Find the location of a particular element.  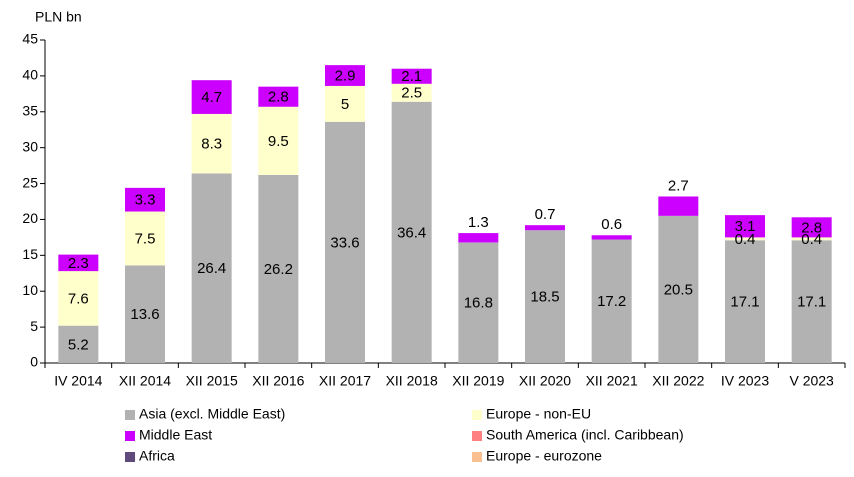

value-label: 1.3 is located at coordinates (478, 222).